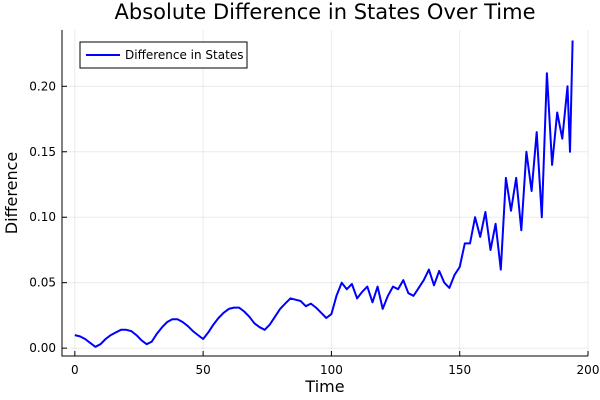 The height and width of the screenshot is (400, 600). What do you see at coordinates (42, 283) in the screenshot?
I see `y-tick-label: 0.05` at bounding box center [42, 283].